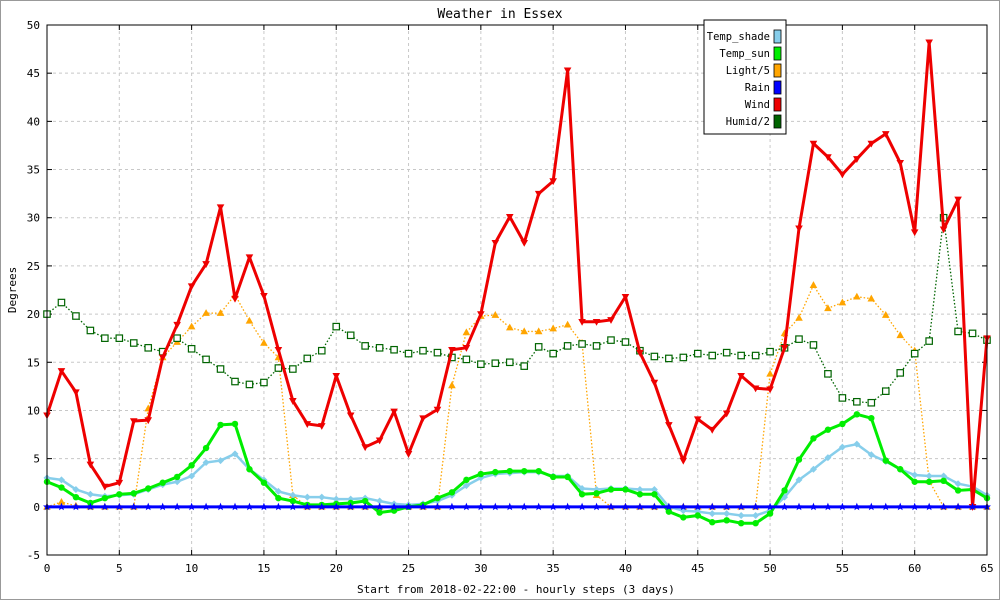 The width and height of the screenshot is (1000, 600). Describe the element at coordinates (625, 568) in the screenshot. I see `x-tick-label: 40` at that location.